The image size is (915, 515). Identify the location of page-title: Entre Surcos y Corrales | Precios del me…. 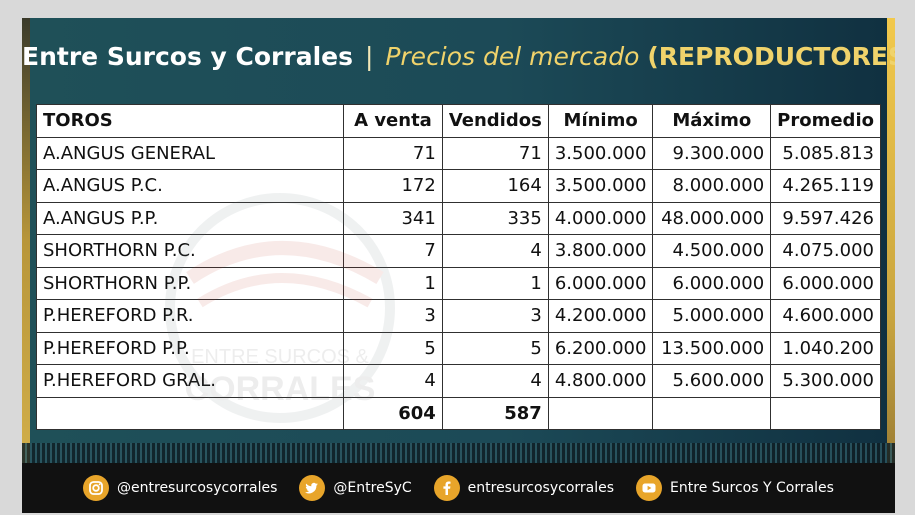
(458, 56).